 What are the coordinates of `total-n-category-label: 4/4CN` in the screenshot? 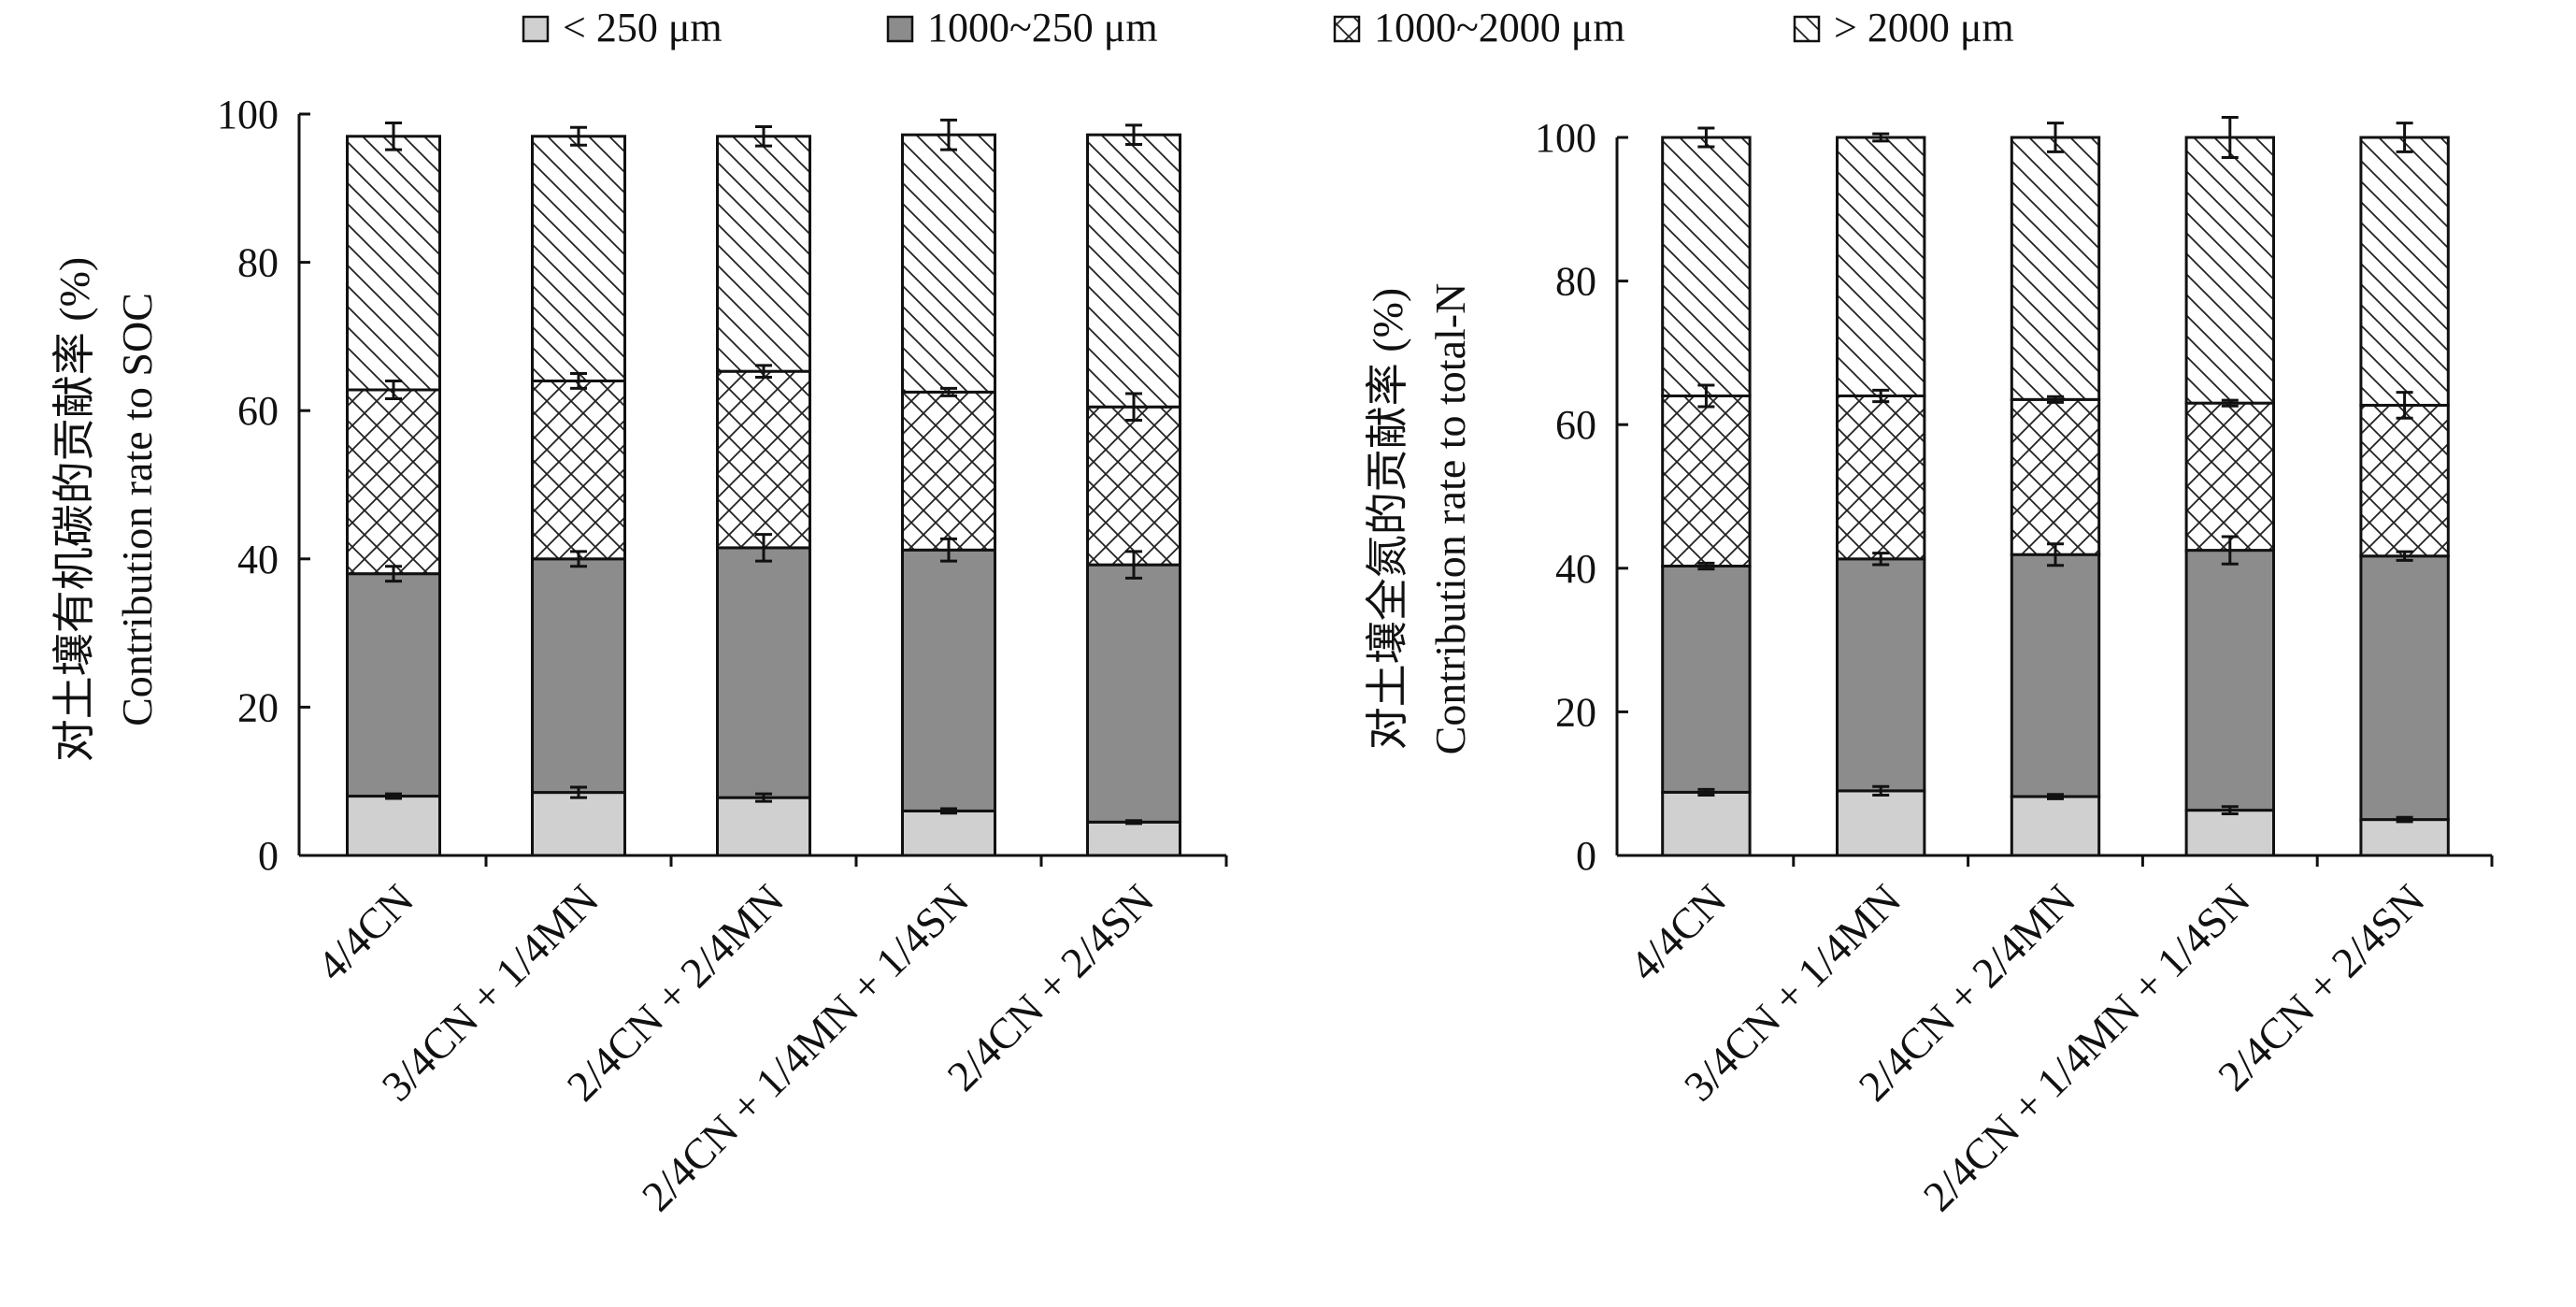 It's located at (1678, 932).